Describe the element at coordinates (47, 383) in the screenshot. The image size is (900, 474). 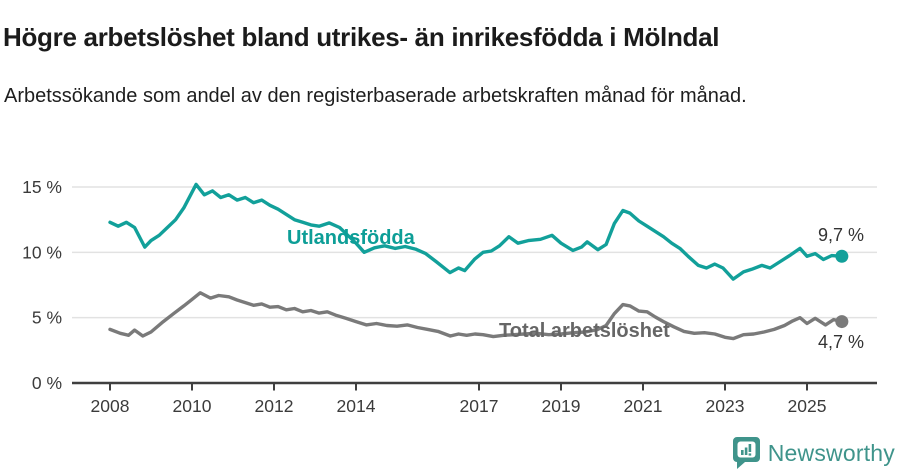
I see `y-tick-label: 0 %` at that location.